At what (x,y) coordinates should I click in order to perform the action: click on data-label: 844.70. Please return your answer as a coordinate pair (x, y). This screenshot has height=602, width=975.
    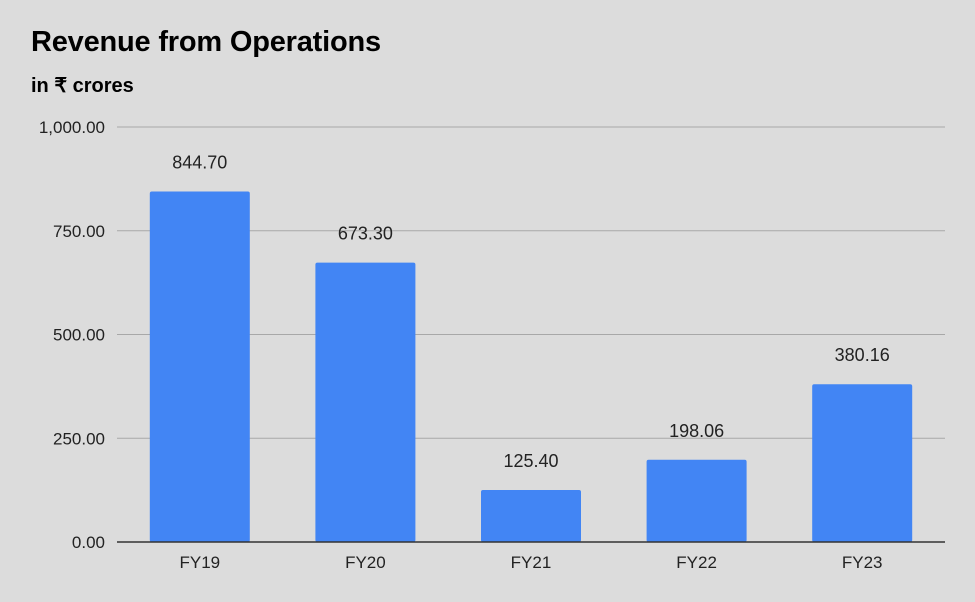
    Looking at the image, I should click on (199, 162).